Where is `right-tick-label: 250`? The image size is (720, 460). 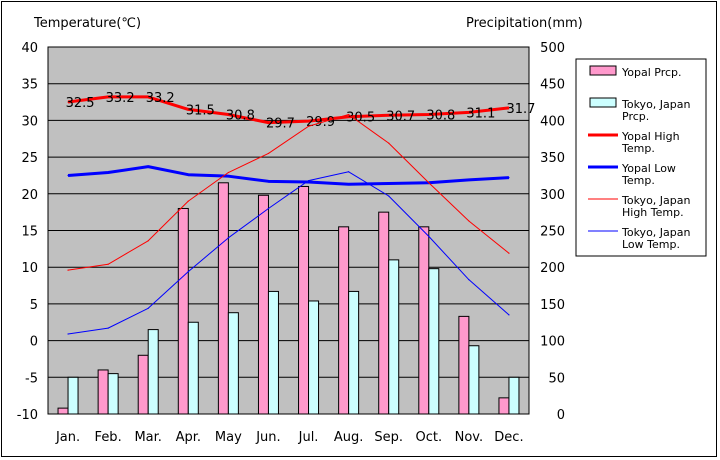 right-tick-label: 250 is located at coordinates (552, 232).